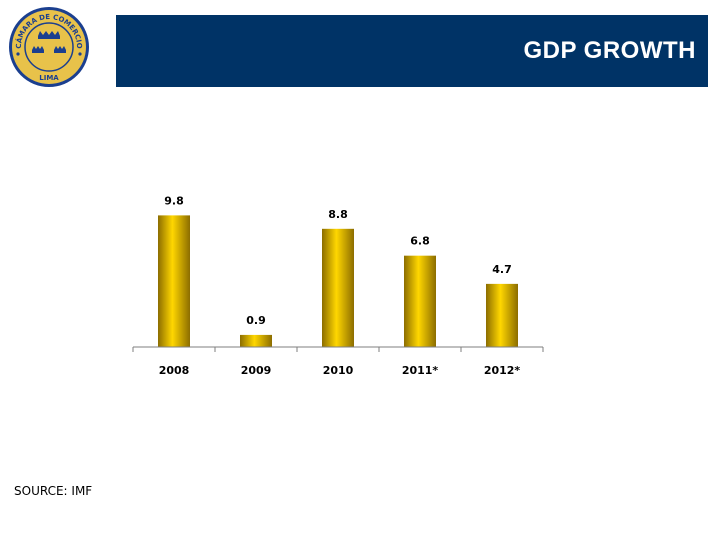 Image resolution: width=720 pixels, height=540 pixels. I want to click on logo-bottom-text: LIMA, so click(49, 78).